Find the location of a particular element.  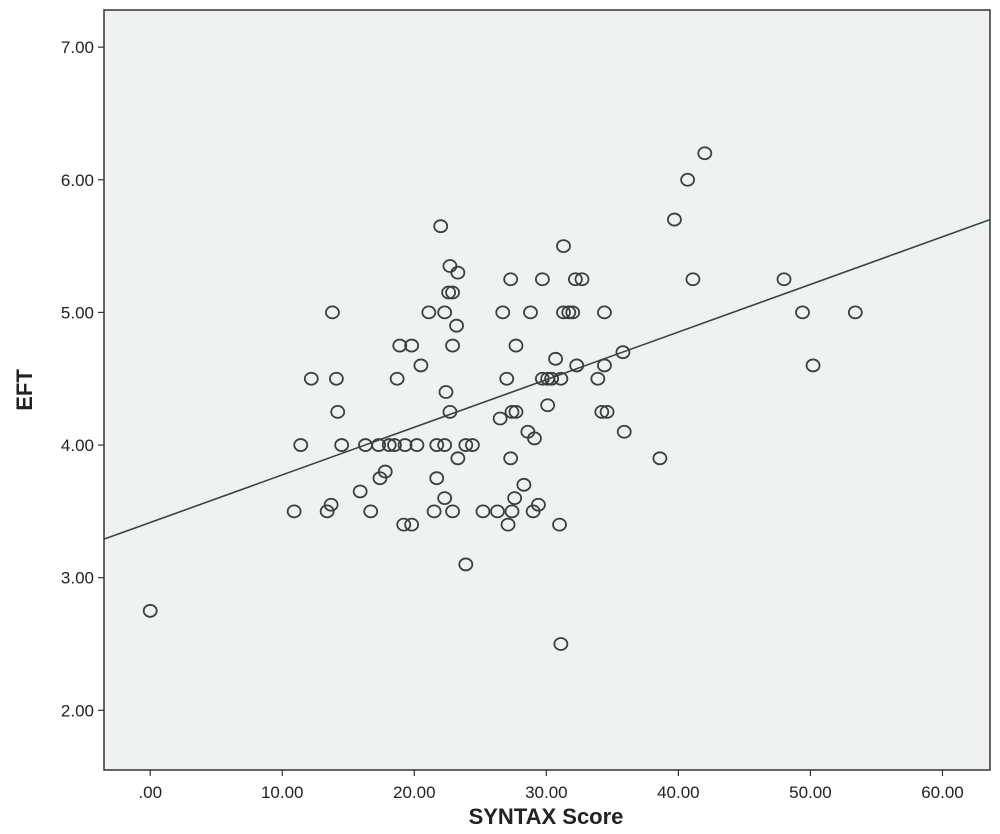

x-axis: .00 10.00 20.00 30.00 40.00 50.00 60.00 is located at coordinates (551, 786).